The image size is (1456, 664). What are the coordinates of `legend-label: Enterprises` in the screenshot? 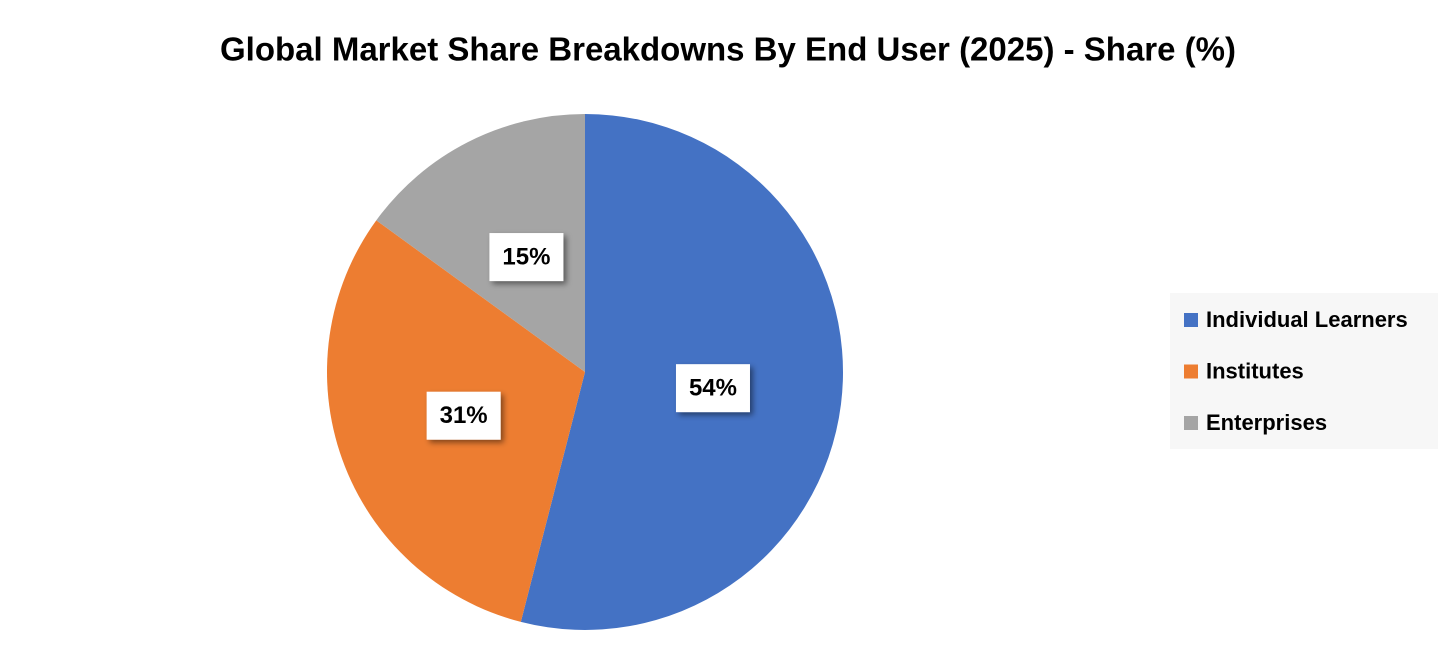 It's located at (1266, 422).